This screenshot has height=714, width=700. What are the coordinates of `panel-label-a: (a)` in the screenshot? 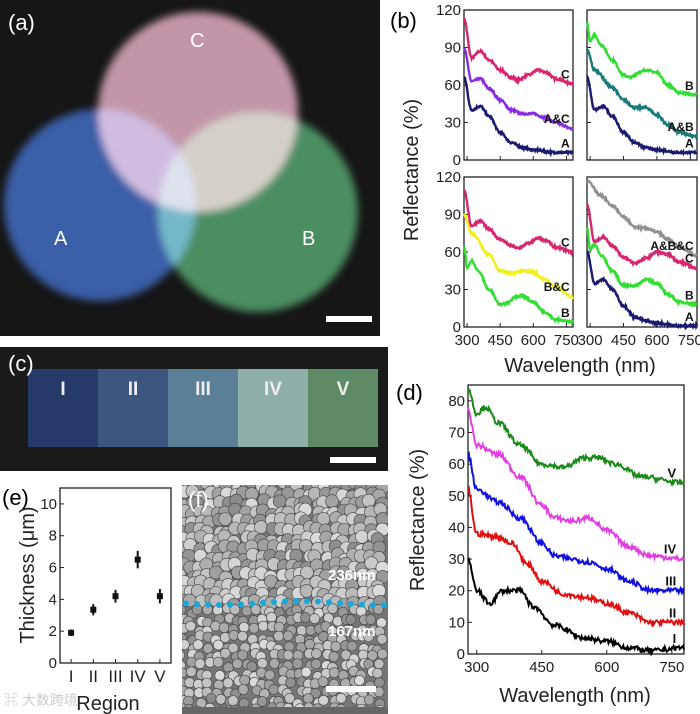 It's located at (21, 22).